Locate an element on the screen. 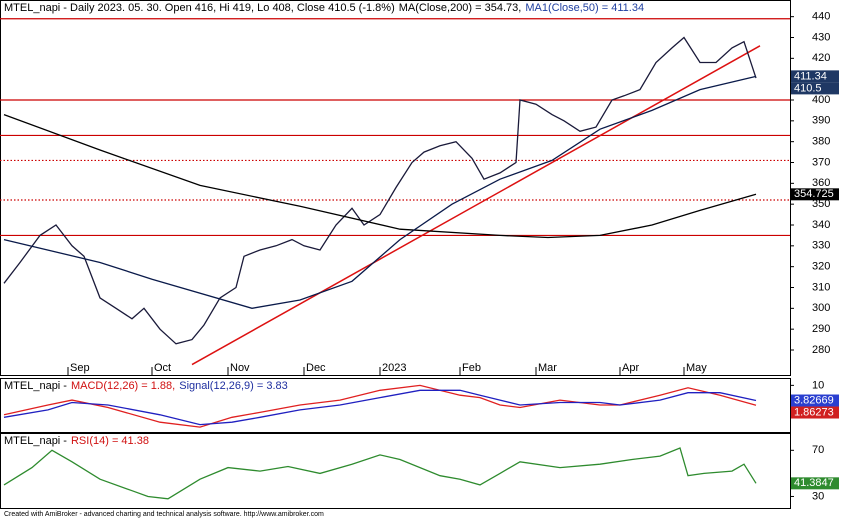  y-tick-label: 360 is located at coordinates (821, 183).